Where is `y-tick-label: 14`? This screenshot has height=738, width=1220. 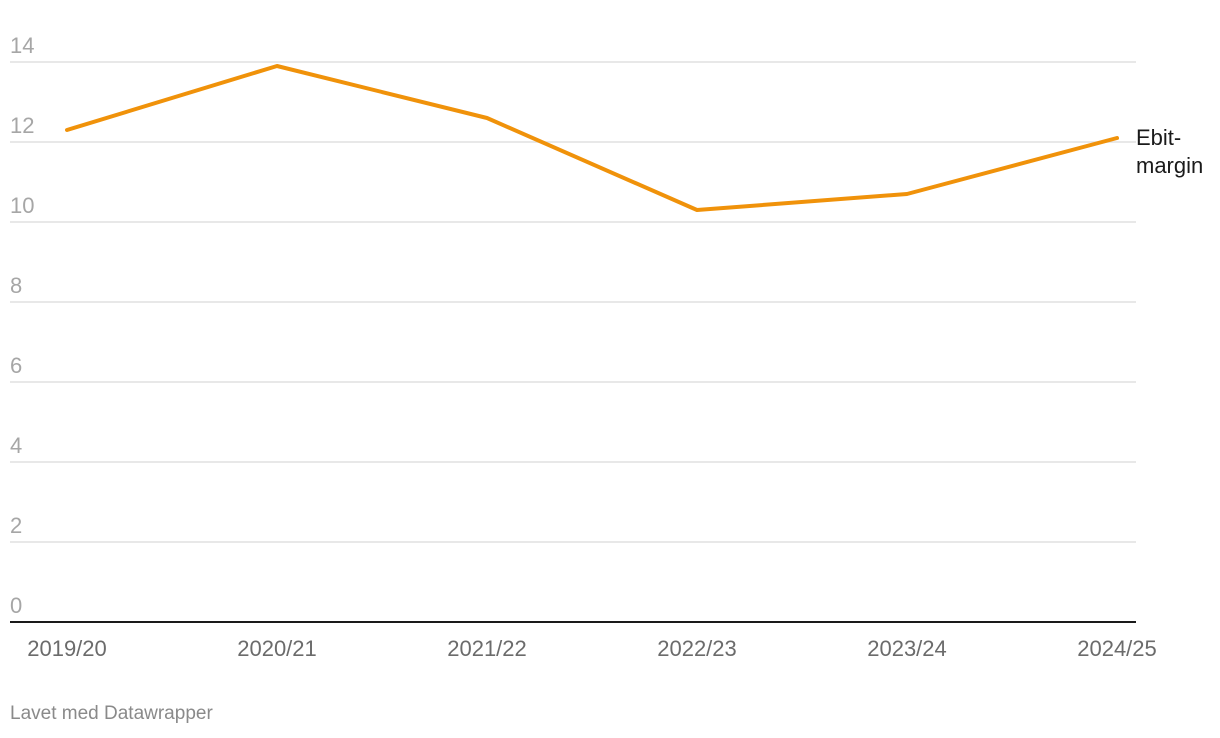
y-tick-label: 14 is located at coordinates (22, 45).